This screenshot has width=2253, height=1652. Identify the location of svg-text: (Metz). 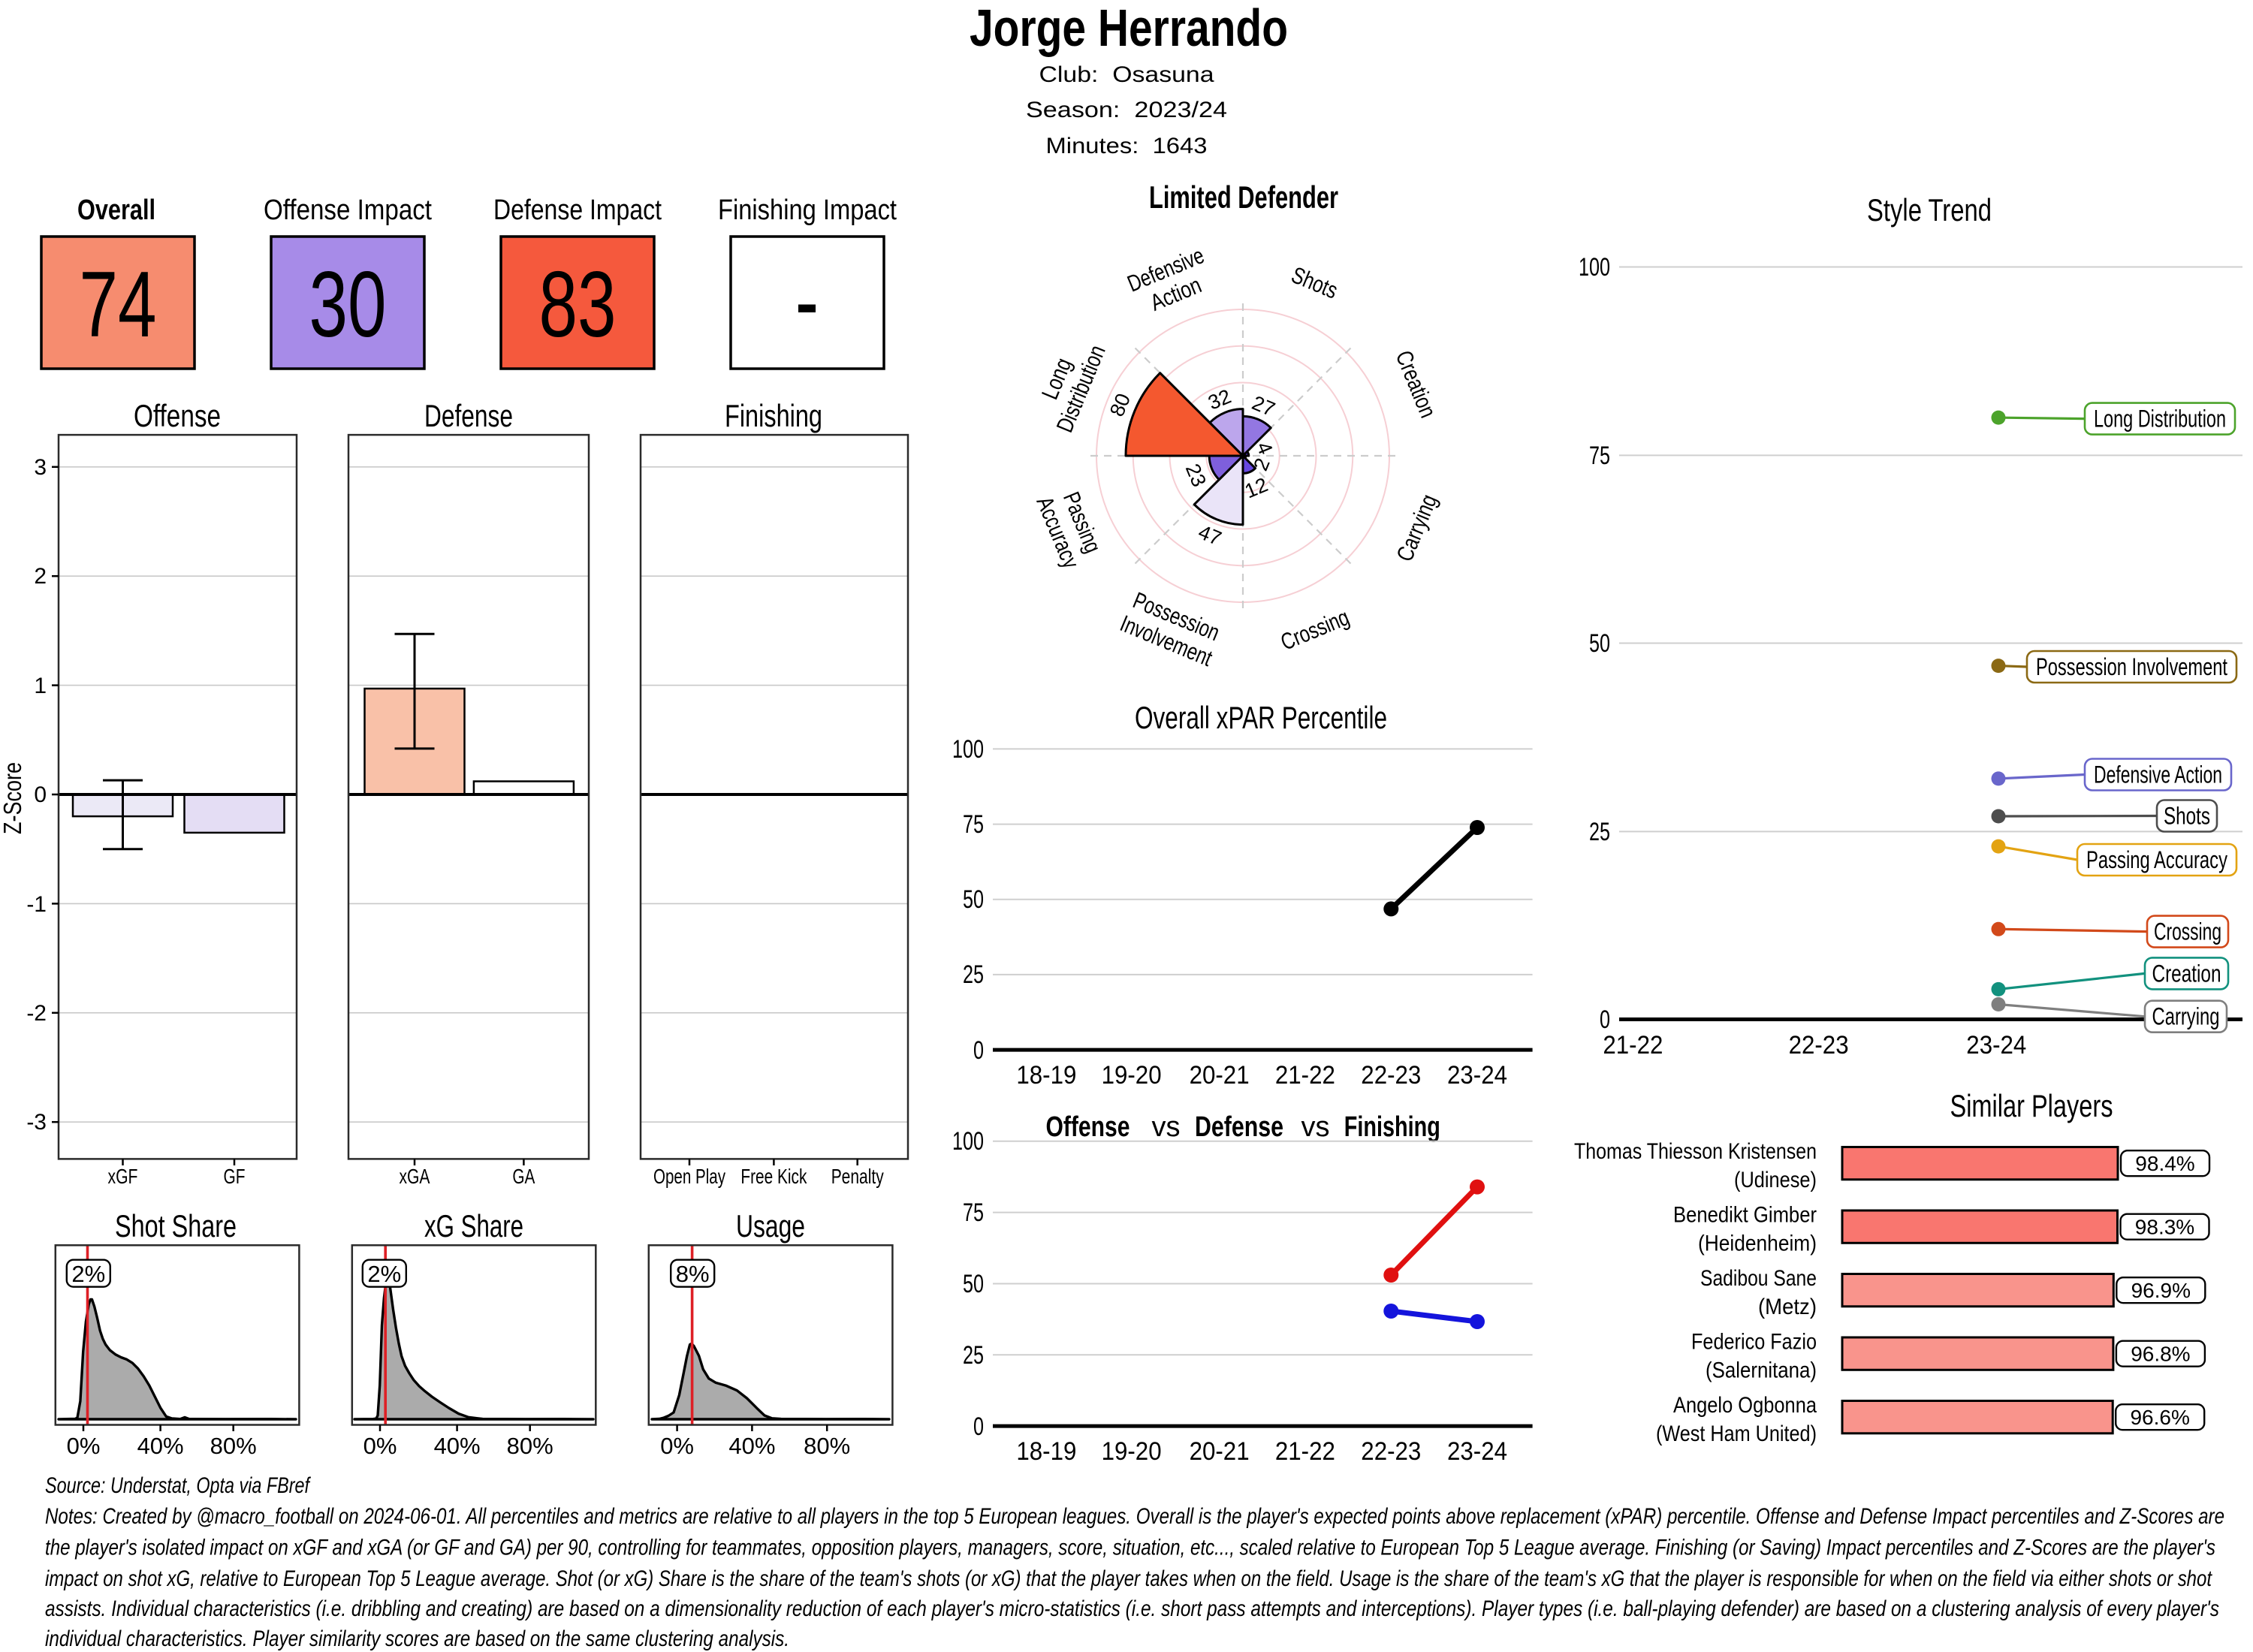
(1788, 1307).